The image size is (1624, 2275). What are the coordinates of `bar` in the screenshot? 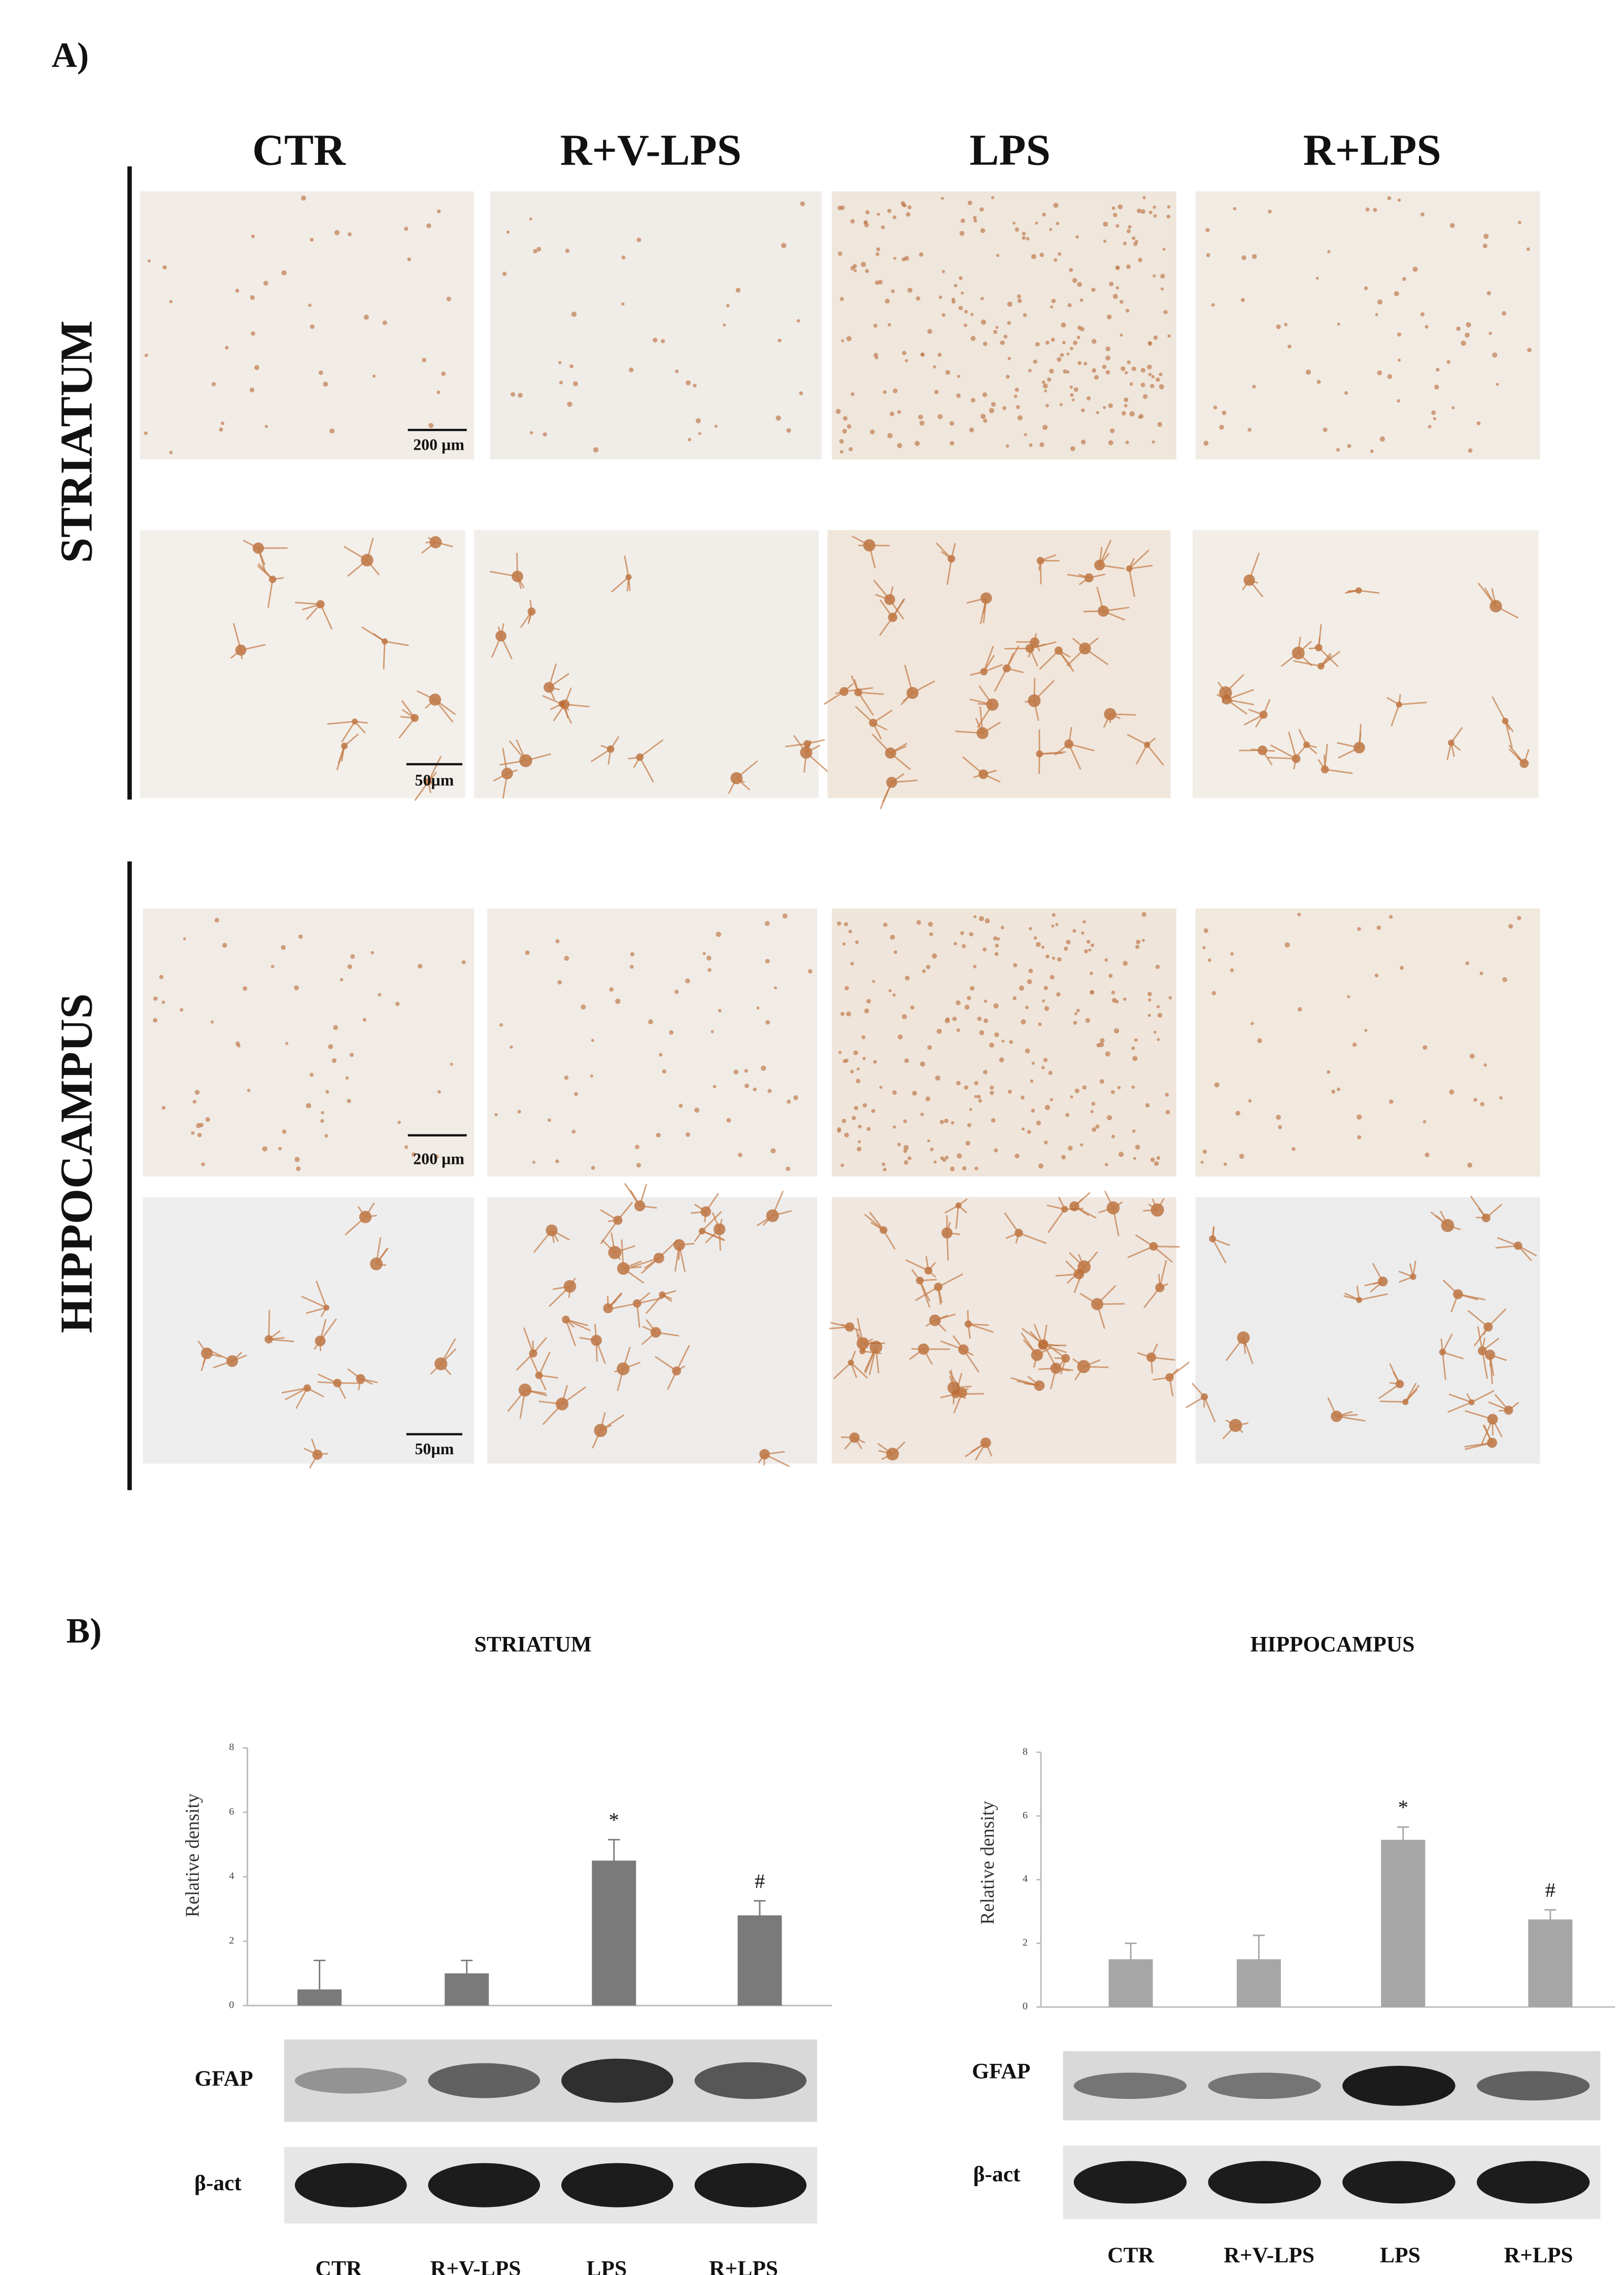 It's located at (1130, 1983).